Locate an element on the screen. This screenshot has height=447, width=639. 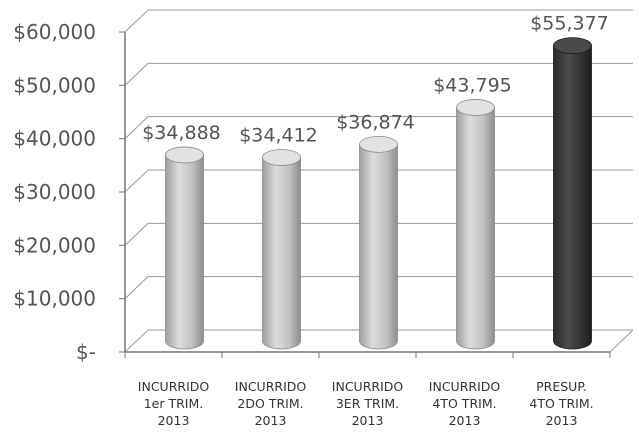
data-label: $34,888 is located at coordinates (181, 133).